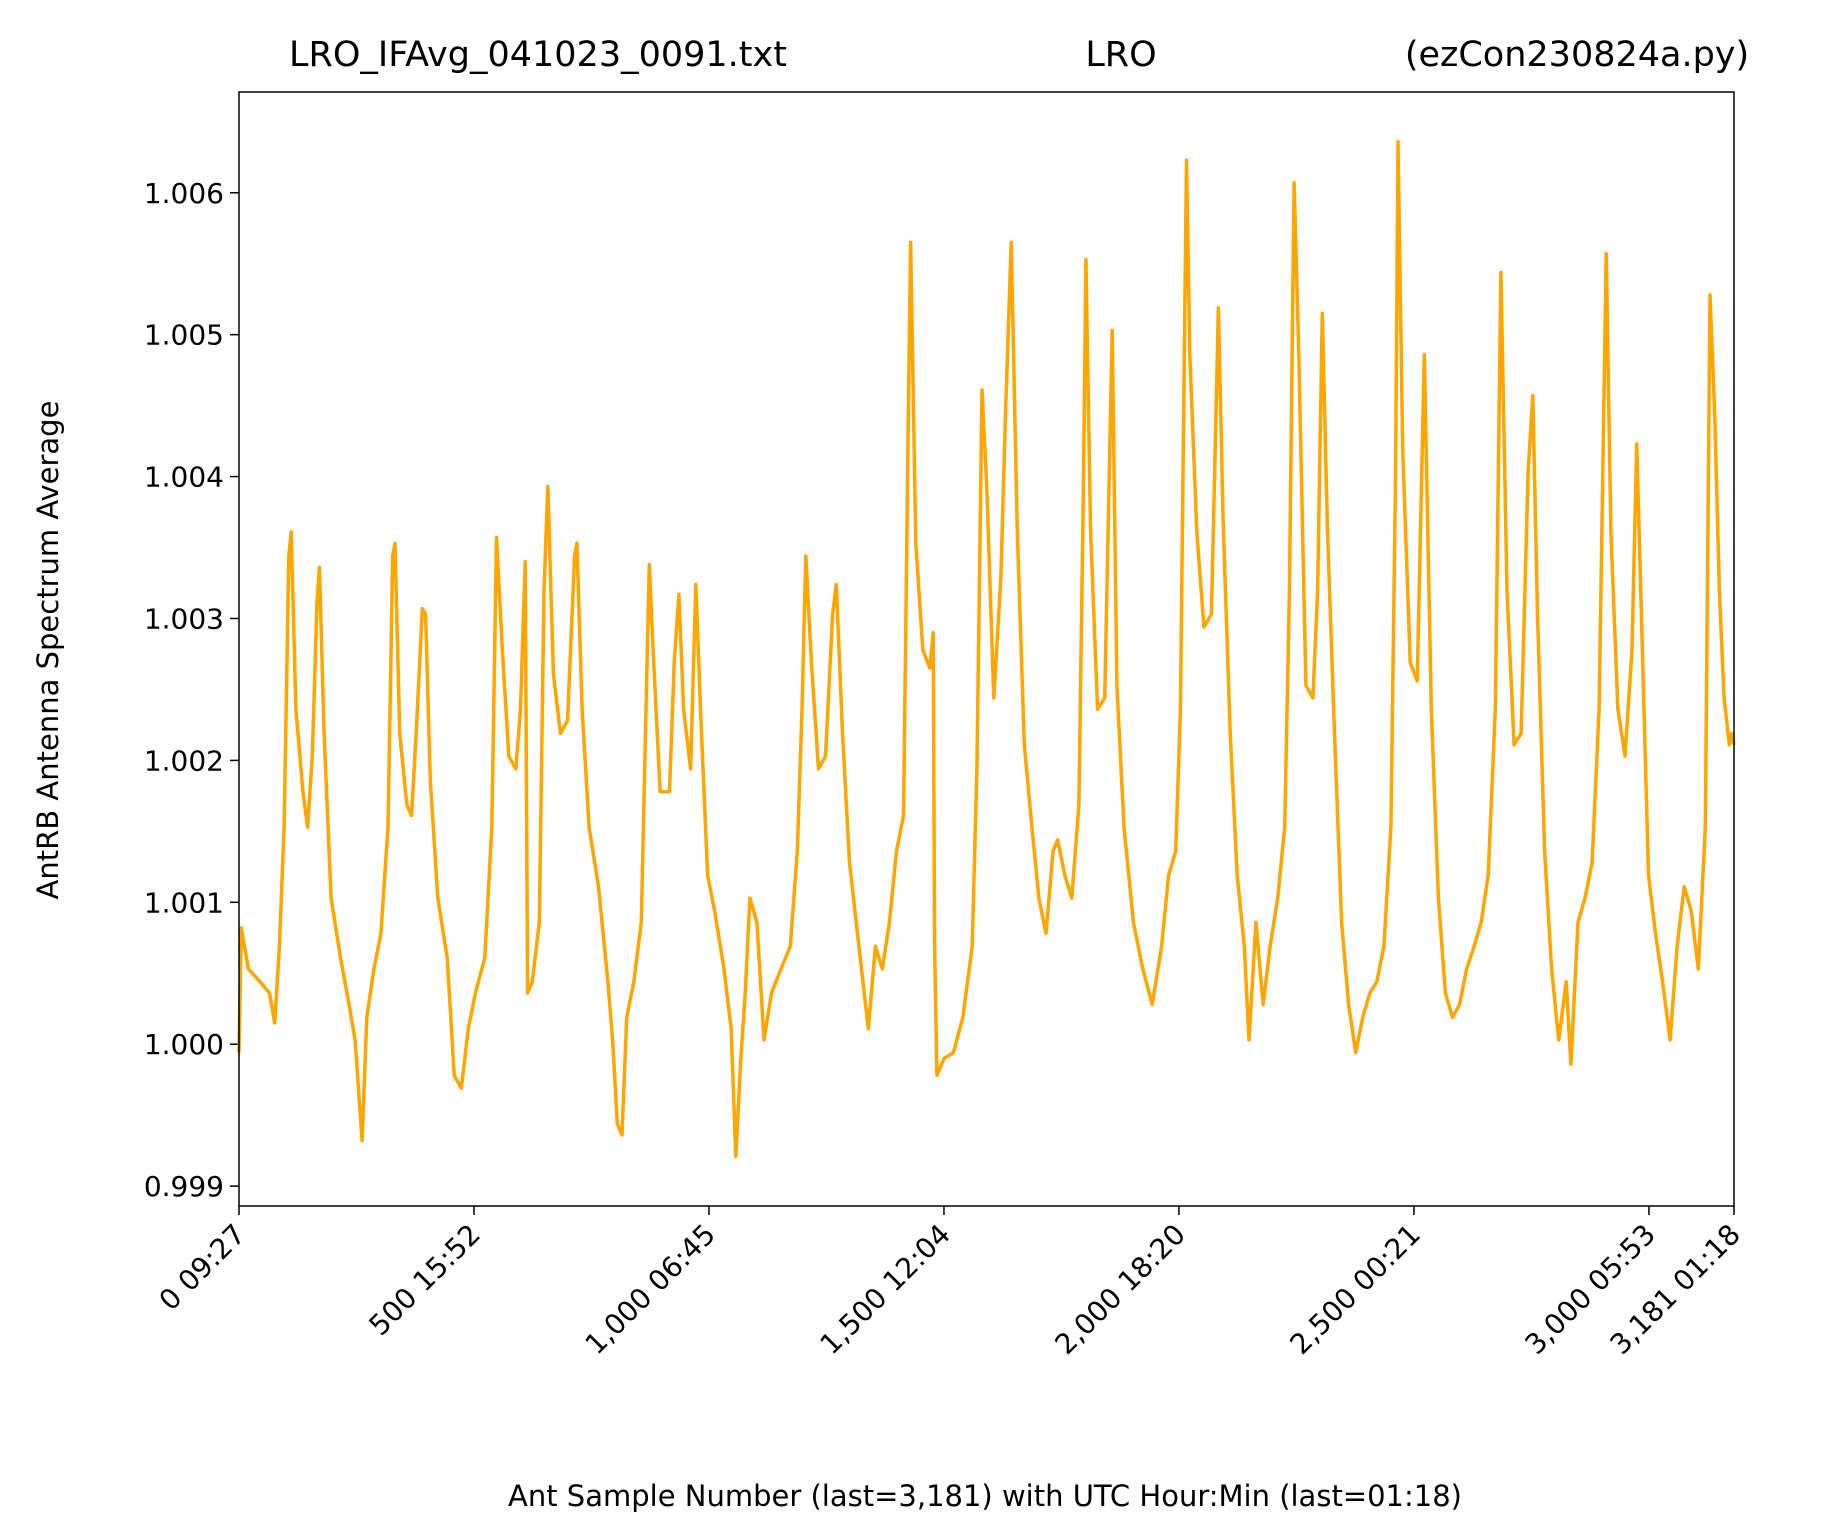  Describe the element at coordinates (184, 1186) in the screenshot. I see `y-tick-label: 0.999` at that location.